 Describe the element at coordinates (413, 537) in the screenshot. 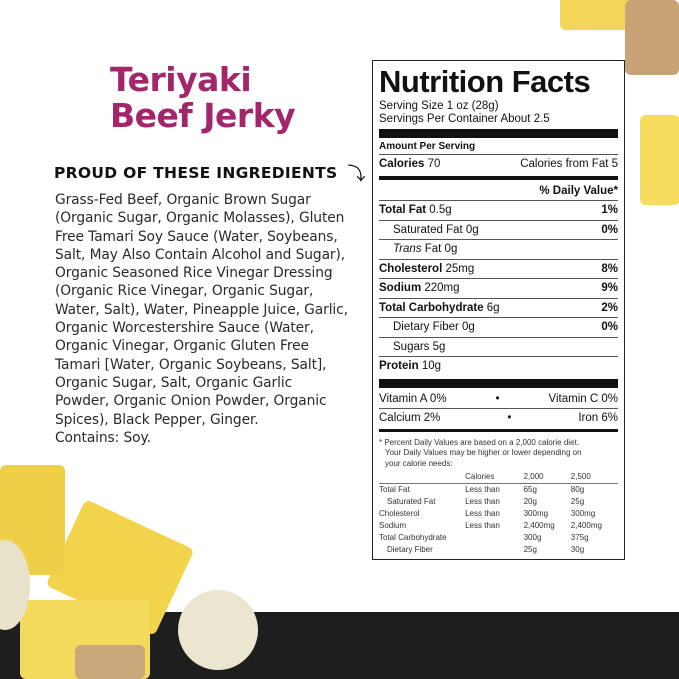

I see `table-cell: Total Carbohydrate` at that location.